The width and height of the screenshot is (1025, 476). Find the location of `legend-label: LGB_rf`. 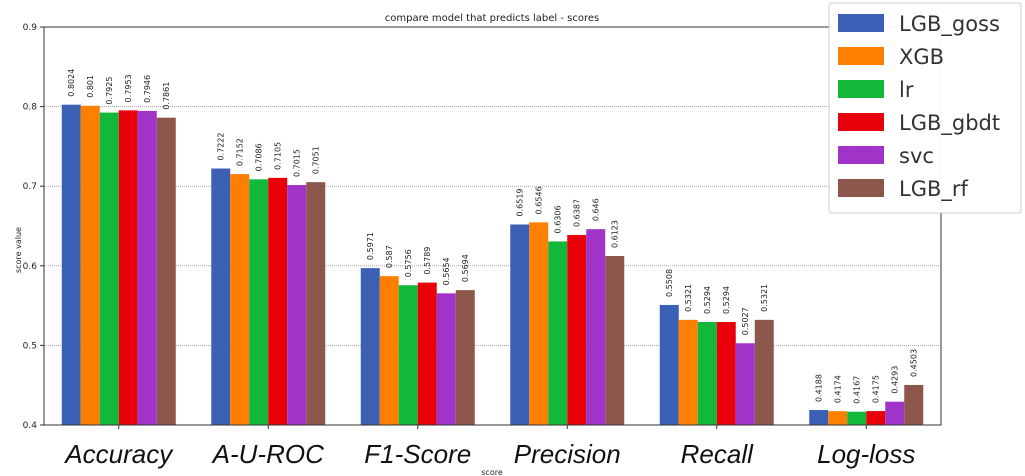

legend-label: LGB_rf is located at coordinates (934, 189).